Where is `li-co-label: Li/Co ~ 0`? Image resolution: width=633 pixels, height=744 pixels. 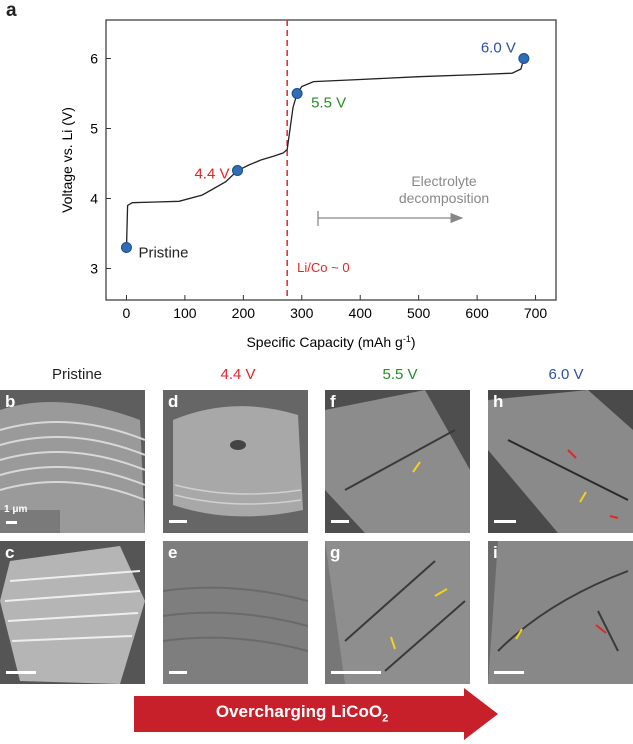 li-co-label: Li/Co ~ 0 is located at coordinates (323, 267).